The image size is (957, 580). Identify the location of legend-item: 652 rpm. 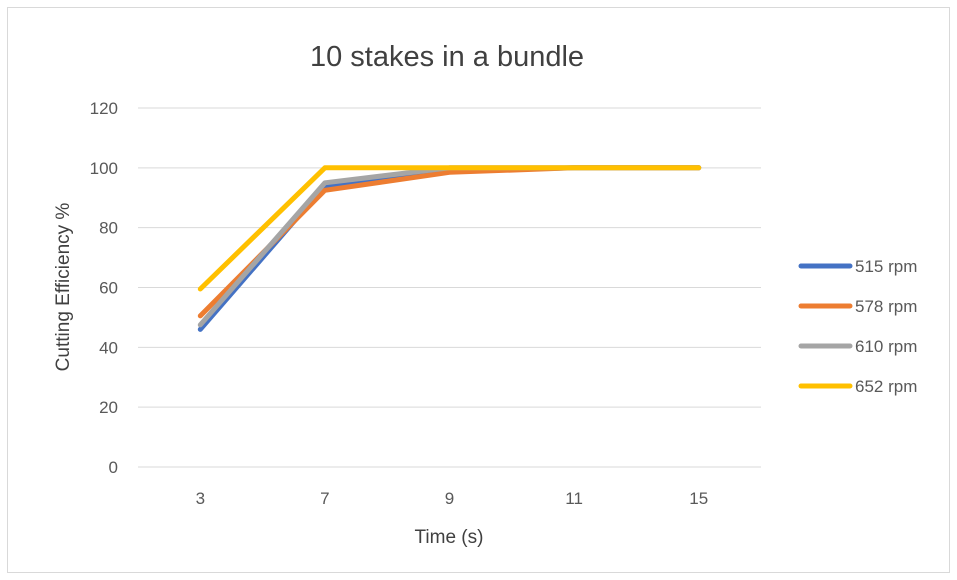
(857, 386).